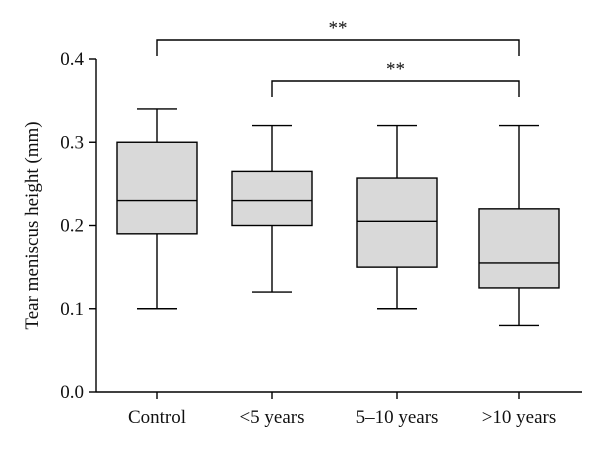 The image size is (600, 453). I want to click on x-tick-label: 5–10 years, so click(397, 417).